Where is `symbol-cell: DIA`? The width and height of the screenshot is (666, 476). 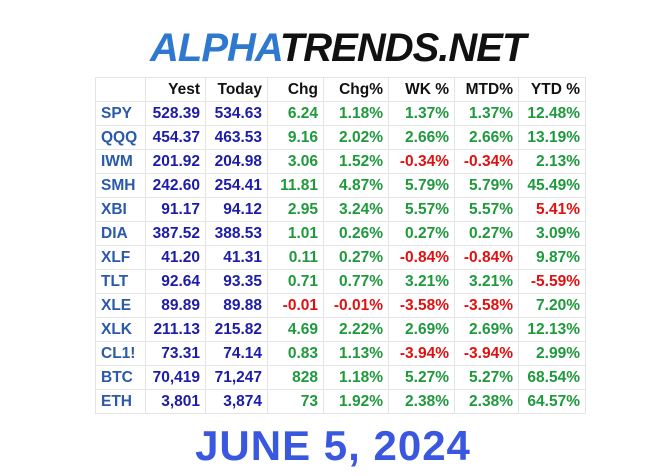 symbol-cell: DIA is located at coordinates (120, 233).